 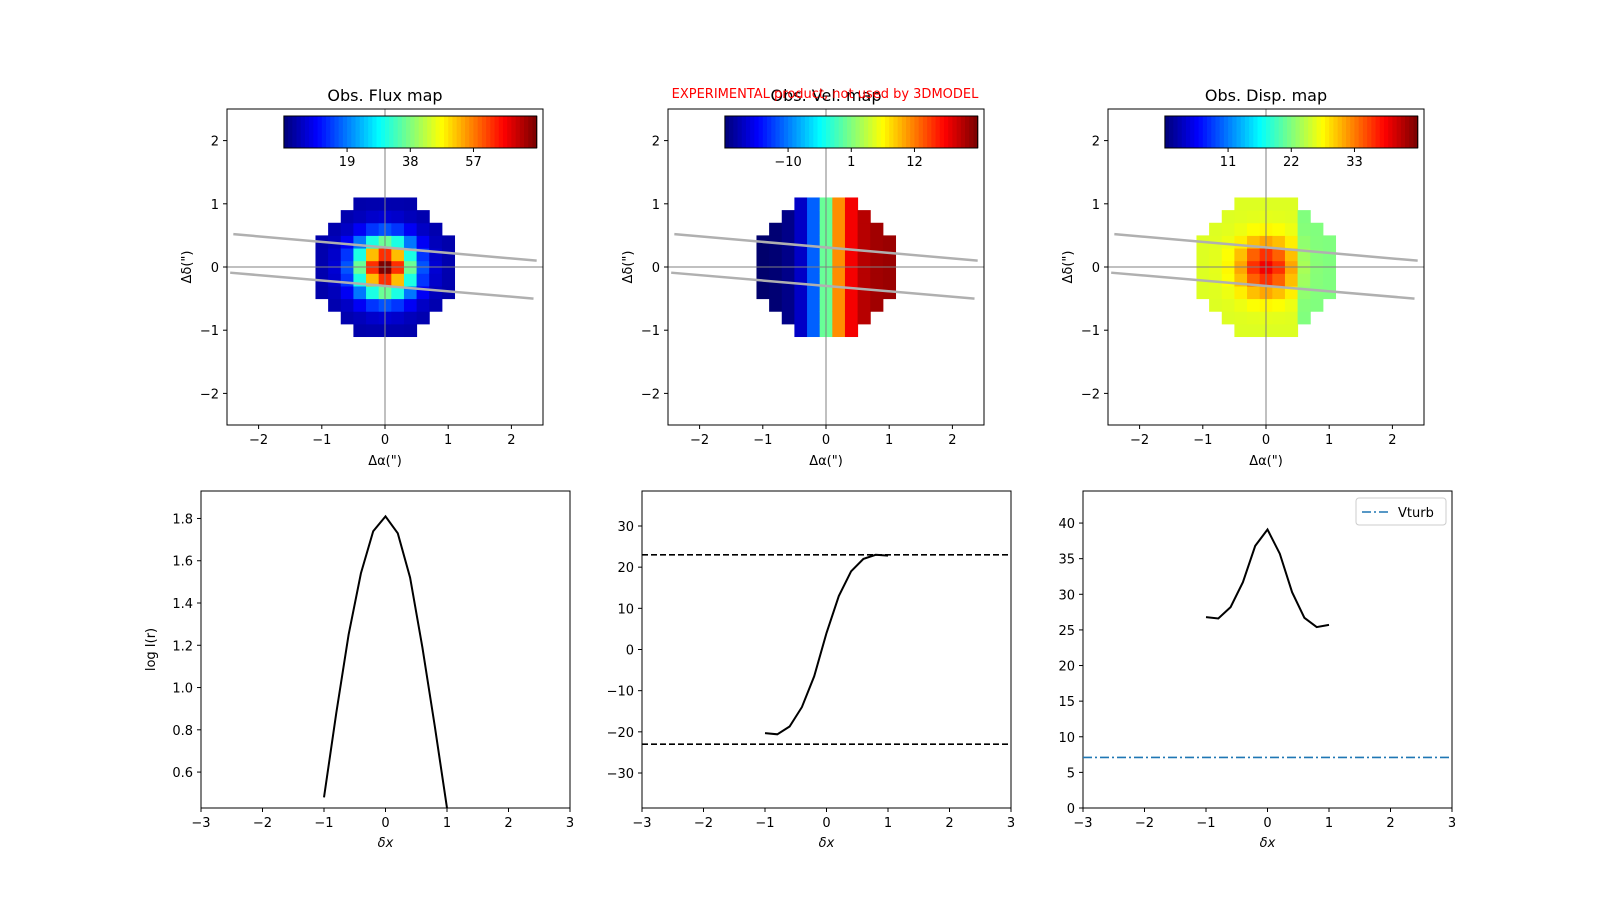 I want to click on flux_profile-x-tick-label: −1, so click(x=323, y=823).